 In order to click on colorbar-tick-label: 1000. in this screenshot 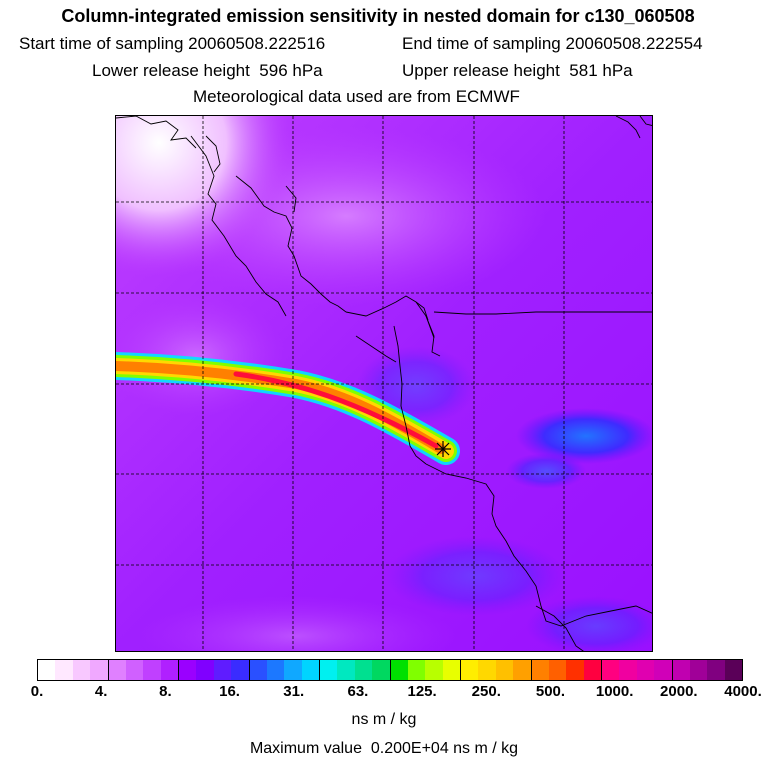, I will do `click(614, 691)`.